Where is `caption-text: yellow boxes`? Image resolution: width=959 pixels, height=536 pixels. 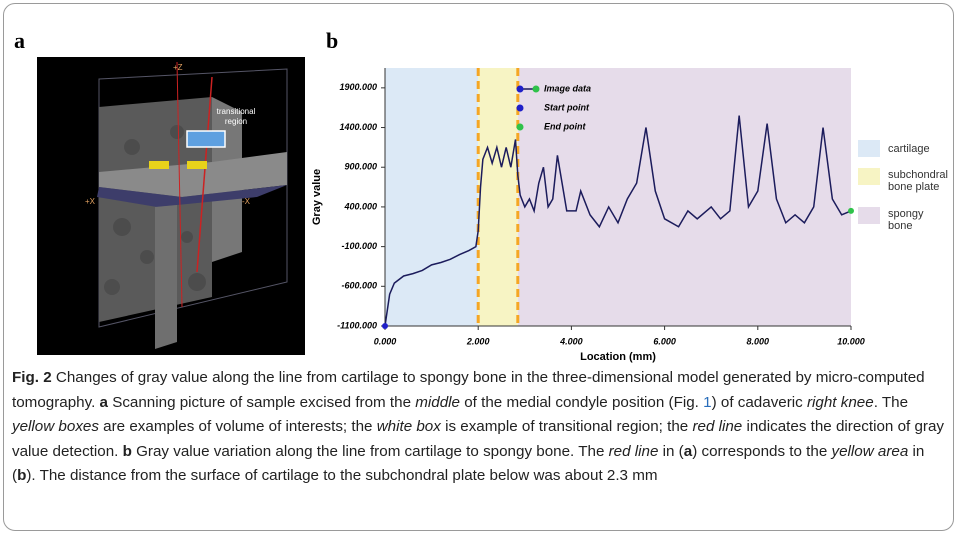
caption-text: yellow boxes is located at coordinates (55, 426).